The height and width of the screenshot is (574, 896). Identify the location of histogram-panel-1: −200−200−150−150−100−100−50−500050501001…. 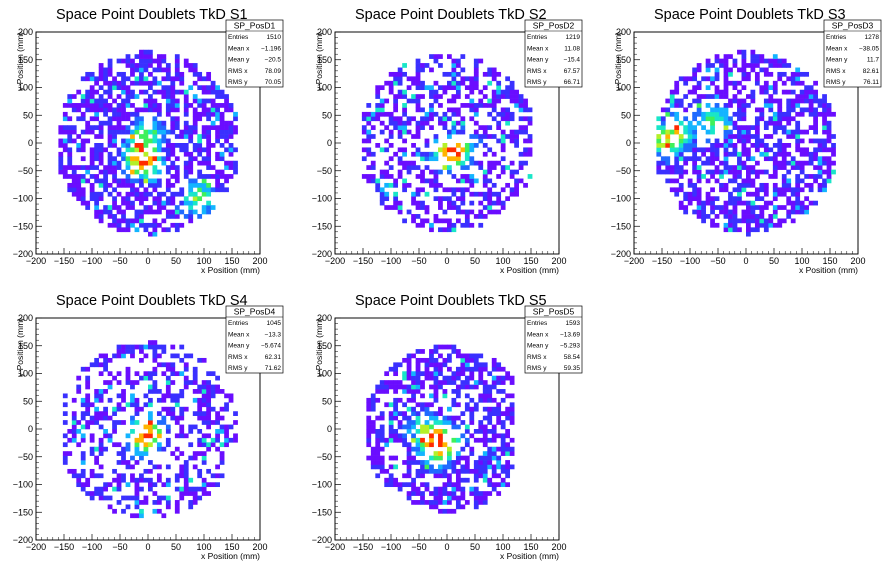
(148, 141).